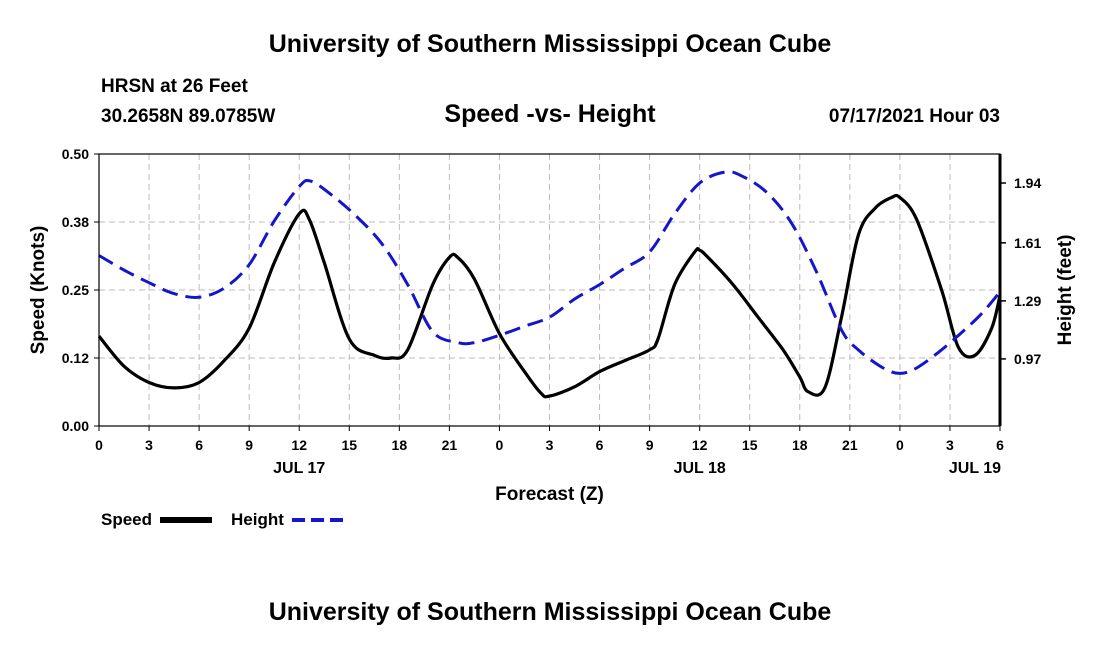  I want to click on y-tick-label: 0.50, so click(75, 154).